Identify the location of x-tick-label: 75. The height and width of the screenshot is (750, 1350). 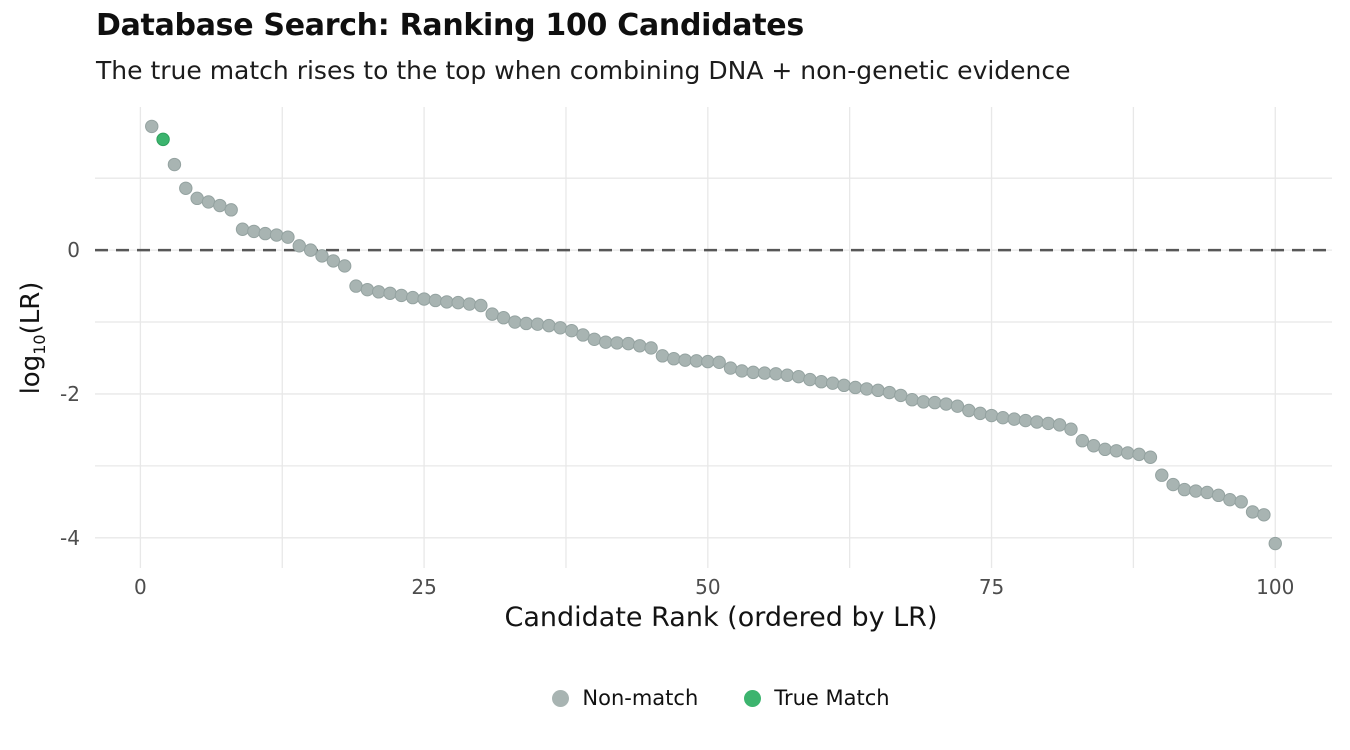
(991, 587).